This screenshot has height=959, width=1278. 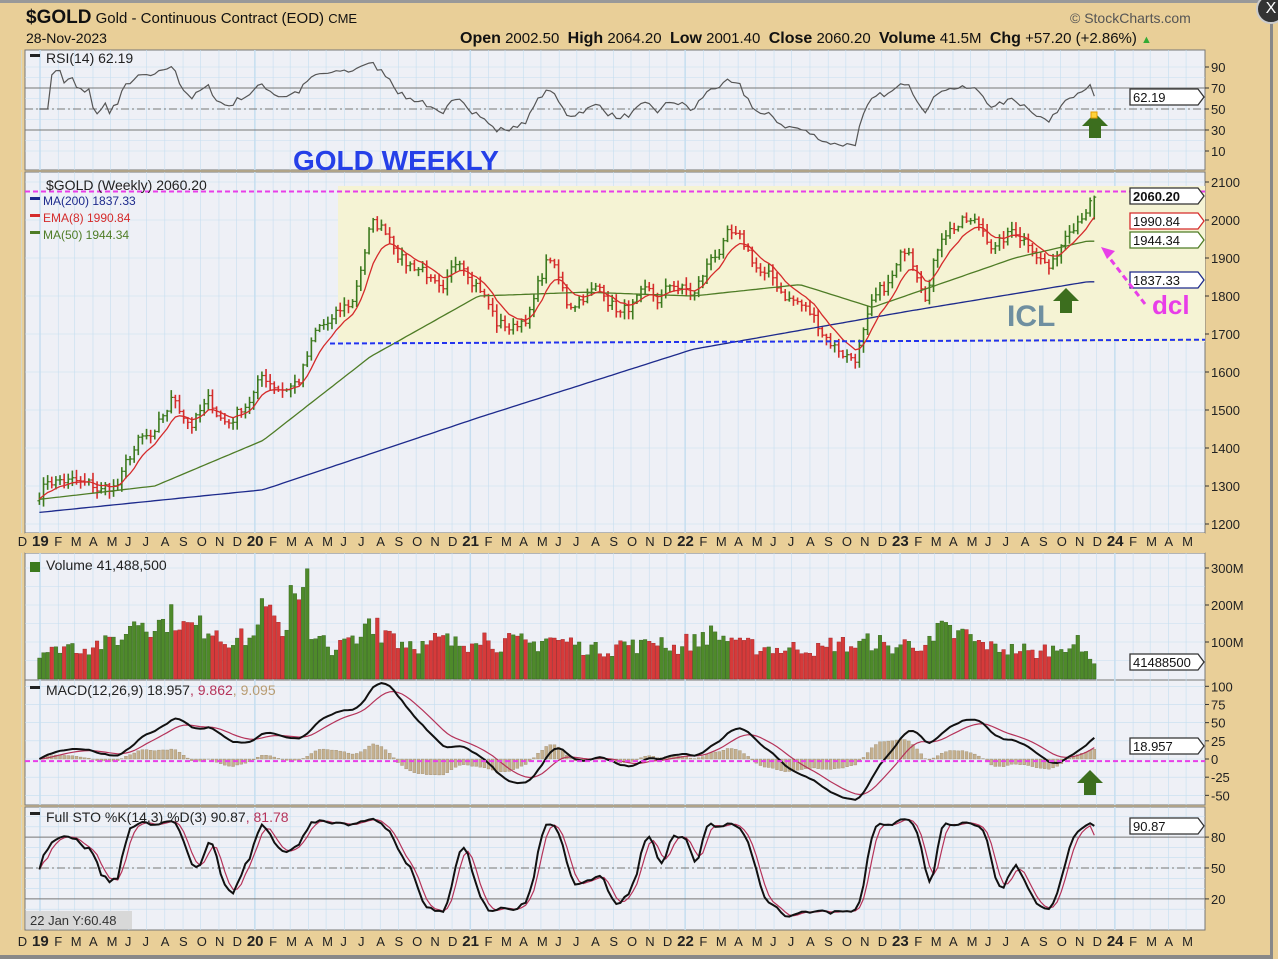 What do you see at coordinates (1218, 899) in the screenshot?
I see `y-axis-label: 20` at bounding box center [1218, 899].